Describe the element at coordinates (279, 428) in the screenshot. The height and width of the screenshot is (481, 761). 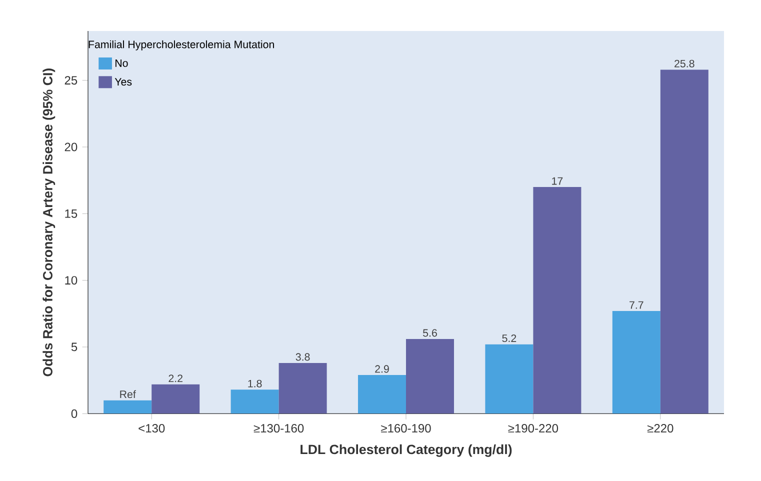
I see `x-tick-label: ≥130-160` at that location.